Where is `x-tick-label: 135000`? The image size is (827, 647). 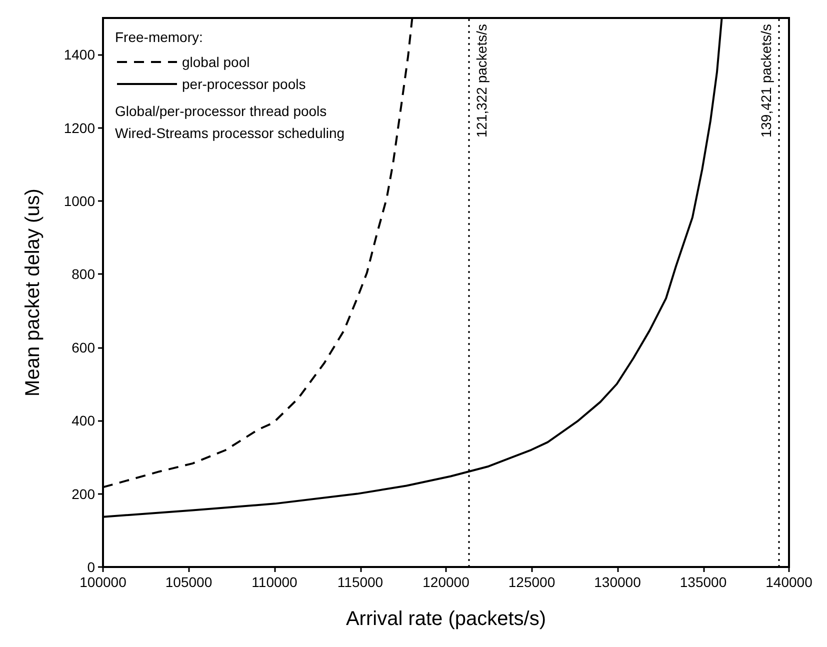 x-tick-label: 135000 is located at coordinates (703, 582).